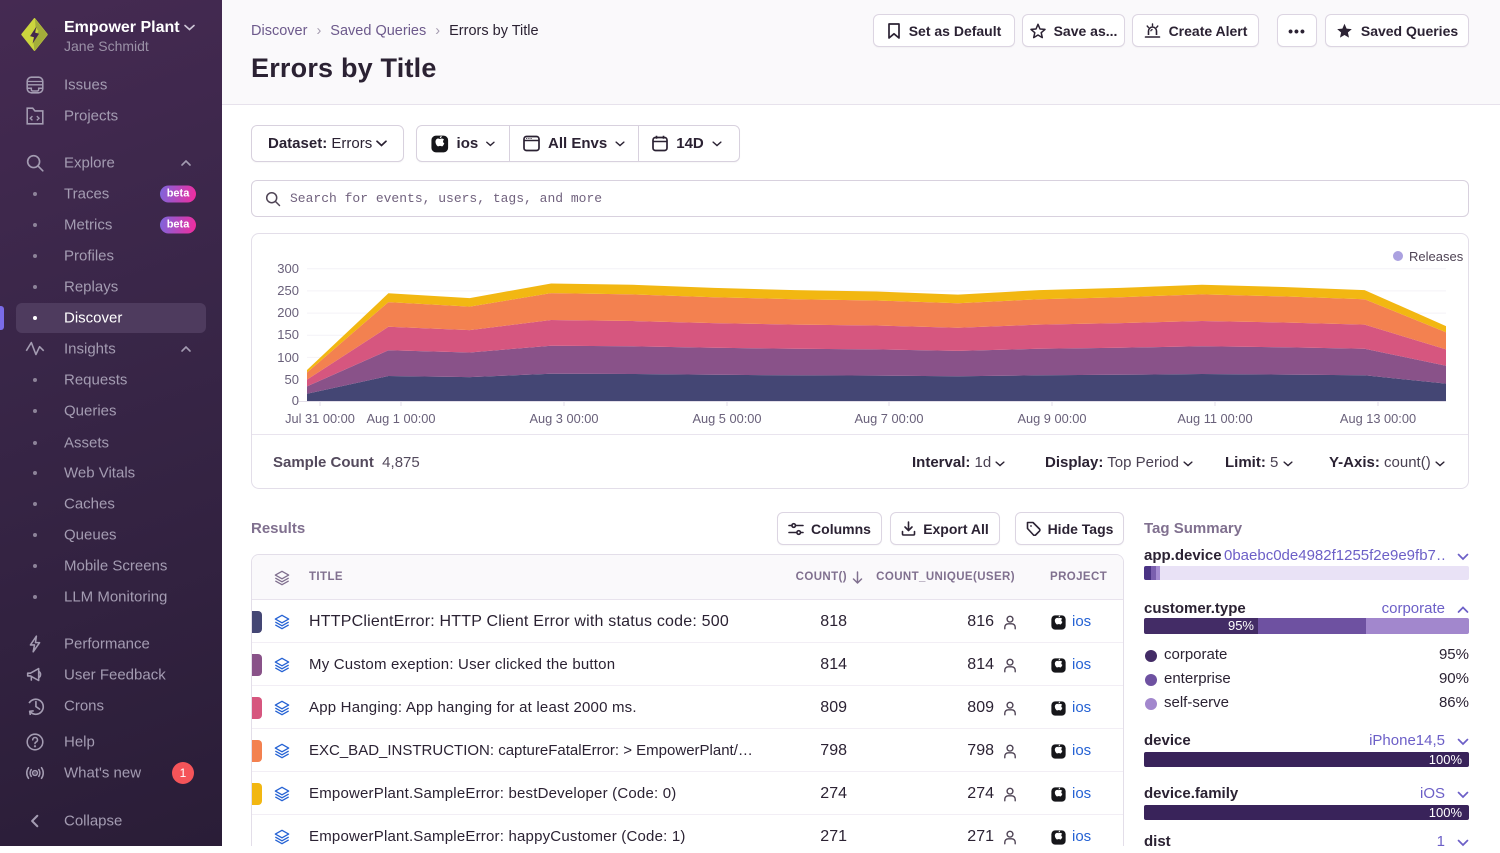 This screenshot has height=853, width=1500. Describe the element at coordinates (1051, 418) in the screenshot. I see `svg-text: Aug 9 00:00` at that location.